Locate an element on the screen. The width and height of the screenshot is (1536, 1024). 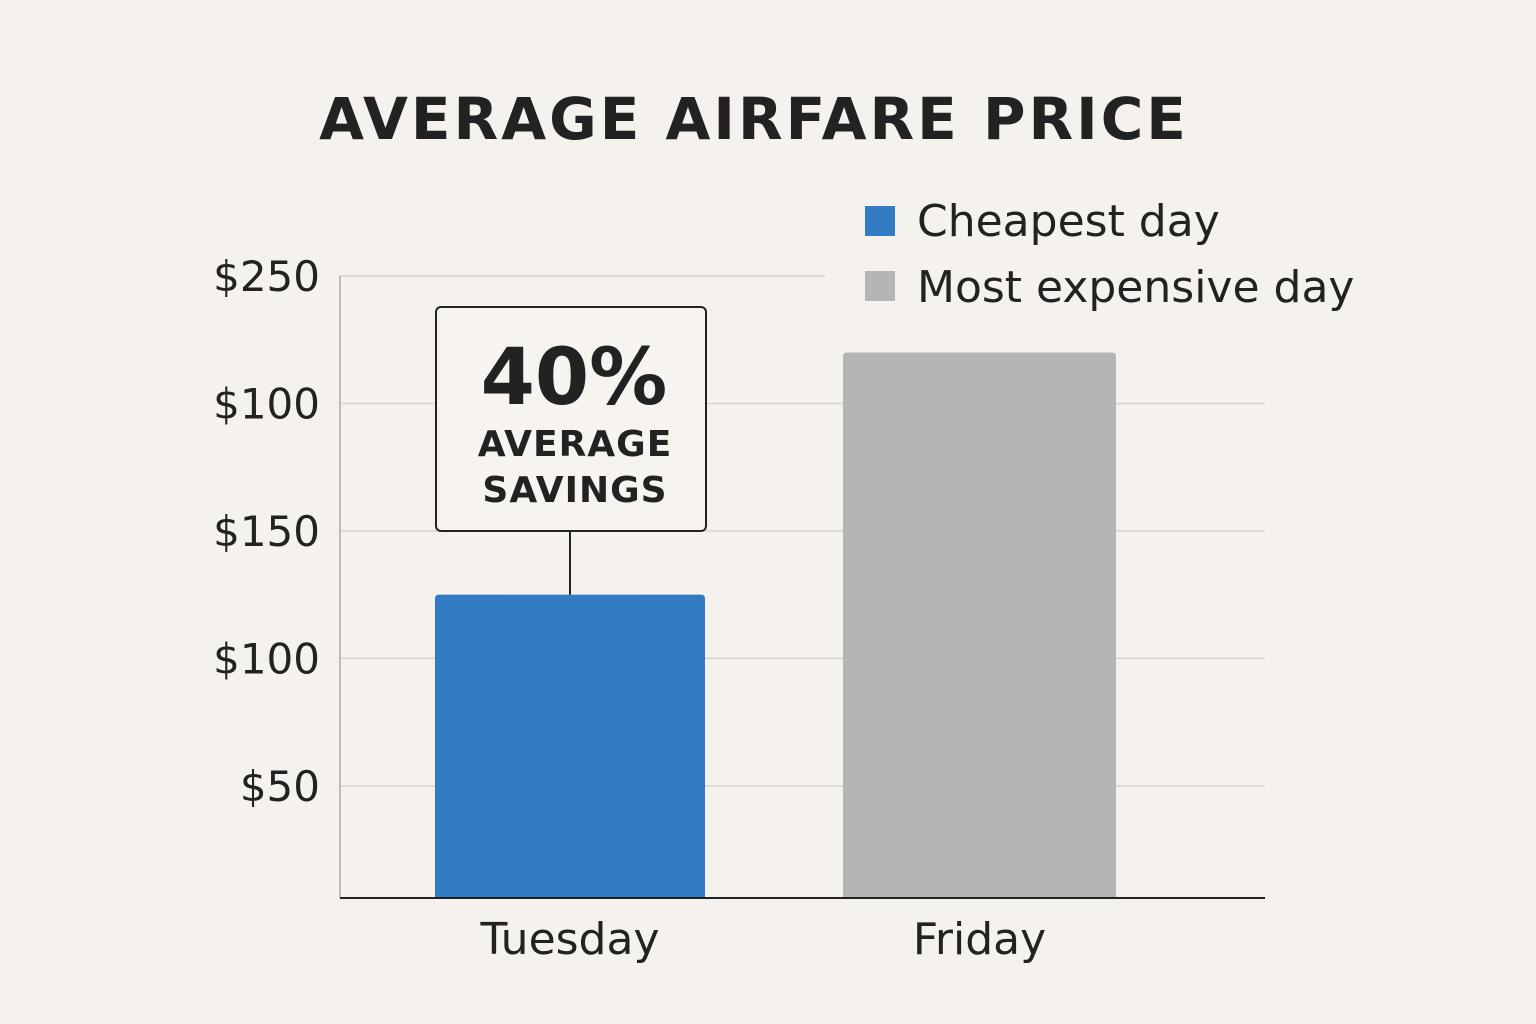
annotation-box is located at coordinates (571, 419).